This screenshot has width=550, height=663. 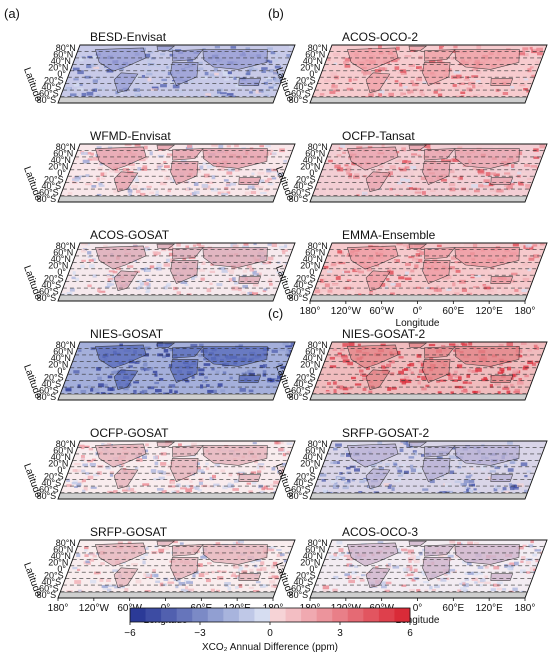 What do you see at coordinates (276, 13) in the screenshot?
I see `panel-label: (b)` at bounding box center [276, 13].